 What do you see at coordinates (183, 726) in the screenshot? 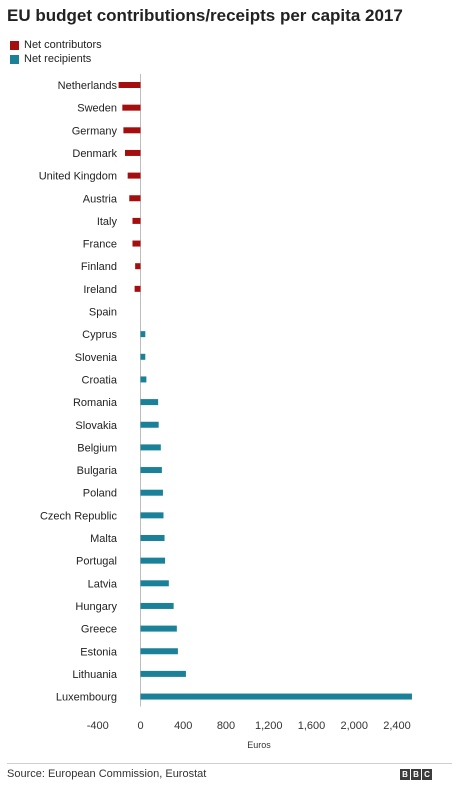
I see `x-tick-label: 400` at bounding box center [183, 726].